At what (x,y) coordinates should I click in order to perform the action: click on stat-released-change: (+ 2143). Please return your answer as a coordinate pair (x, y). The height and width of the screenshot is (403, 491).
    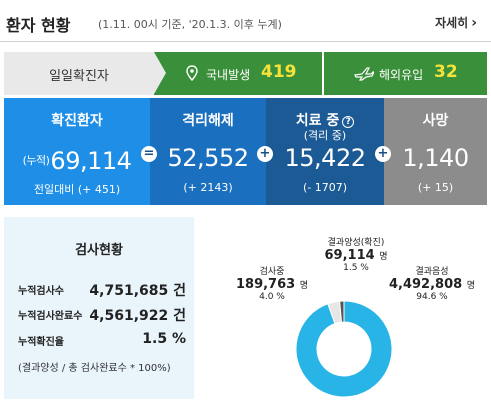
    Looking at the image, I should click on (208, 187).